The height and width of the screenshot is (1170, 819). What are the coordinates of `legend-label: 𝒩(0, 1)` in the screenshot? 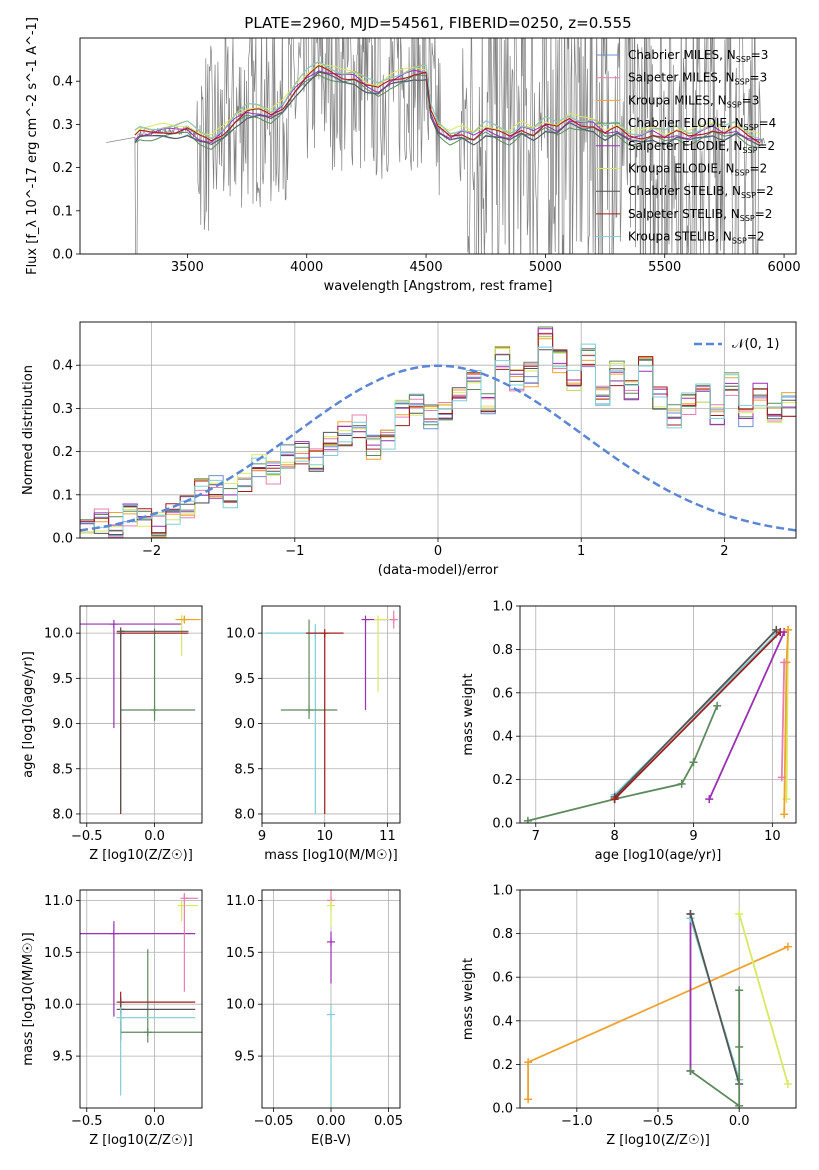 It's located at (755, 344).